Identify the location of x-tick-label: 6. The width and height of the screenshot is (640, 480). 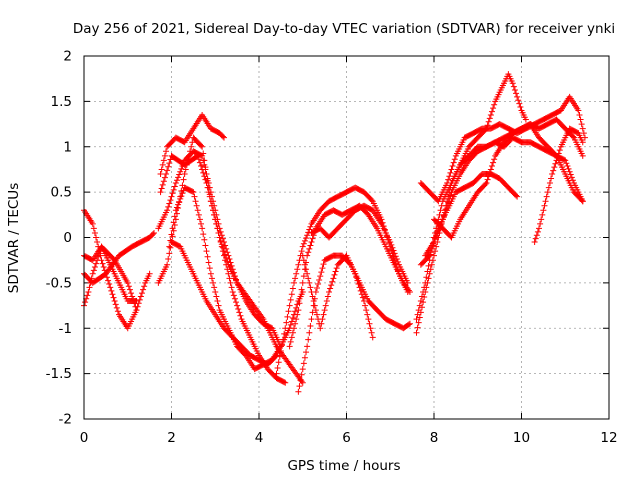
(346, 438).